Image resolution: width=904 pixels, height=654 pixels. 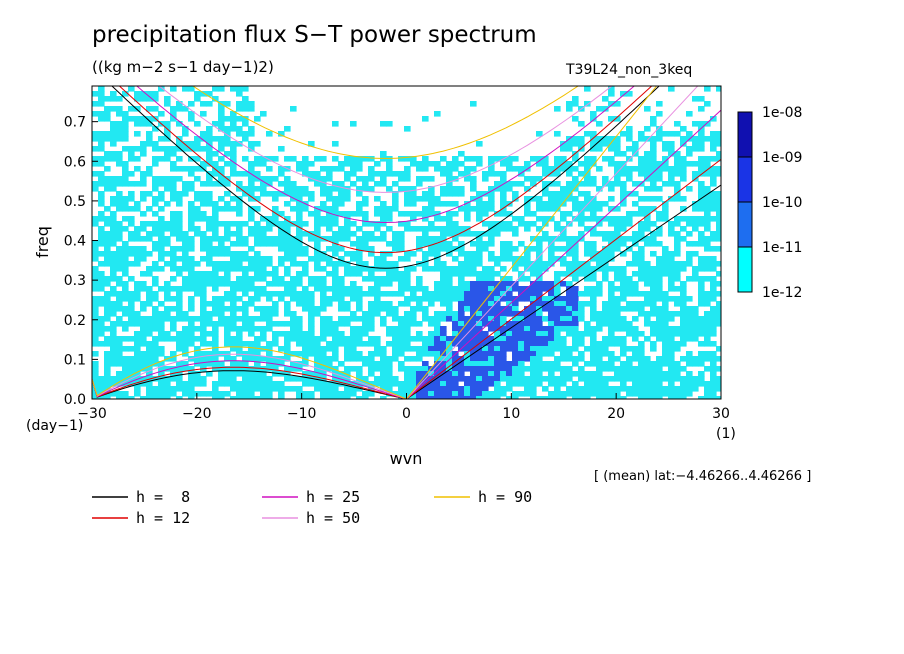 I want to click on y-tick-label: 0.7, so click(x=75, y=123).